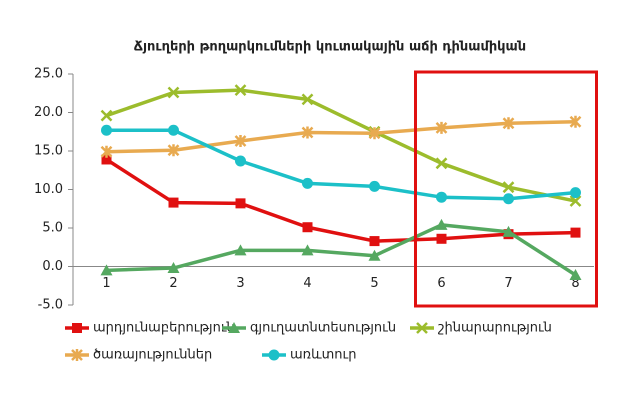 Image resolution: width=640 pixels, height=420 pixels. What do you see at coordinates (240, 283) in the screenshot?
I see `x-tick-label: 3` at bounding box center [240, 283].